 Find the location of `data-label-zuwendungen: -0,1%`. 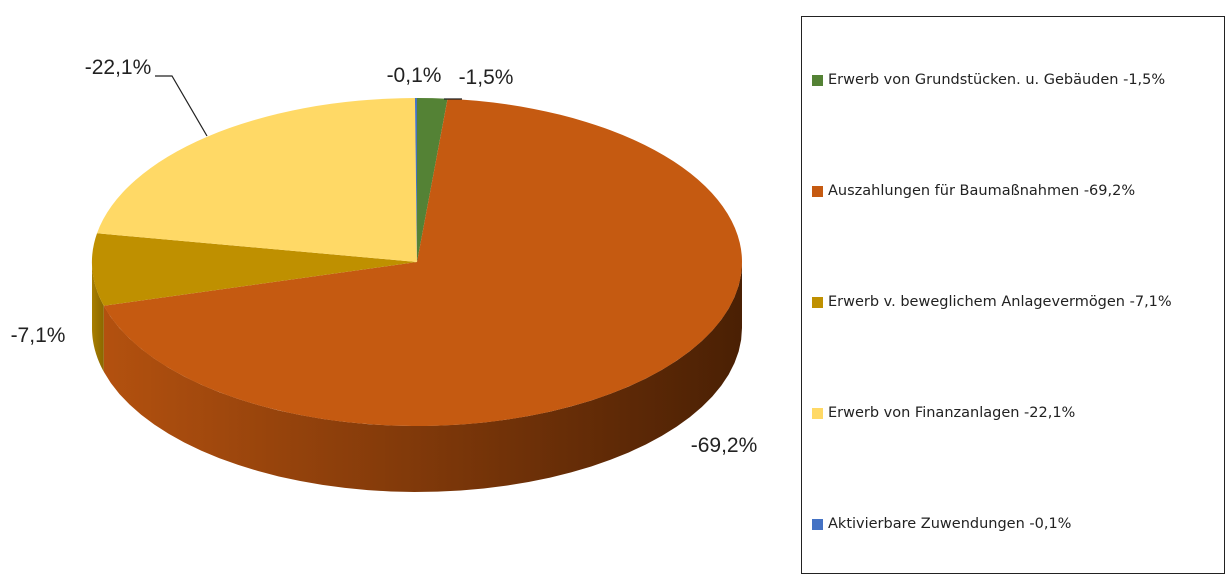

data-label-zuwendungen: -0,1% is located at coordinates (414, 75).